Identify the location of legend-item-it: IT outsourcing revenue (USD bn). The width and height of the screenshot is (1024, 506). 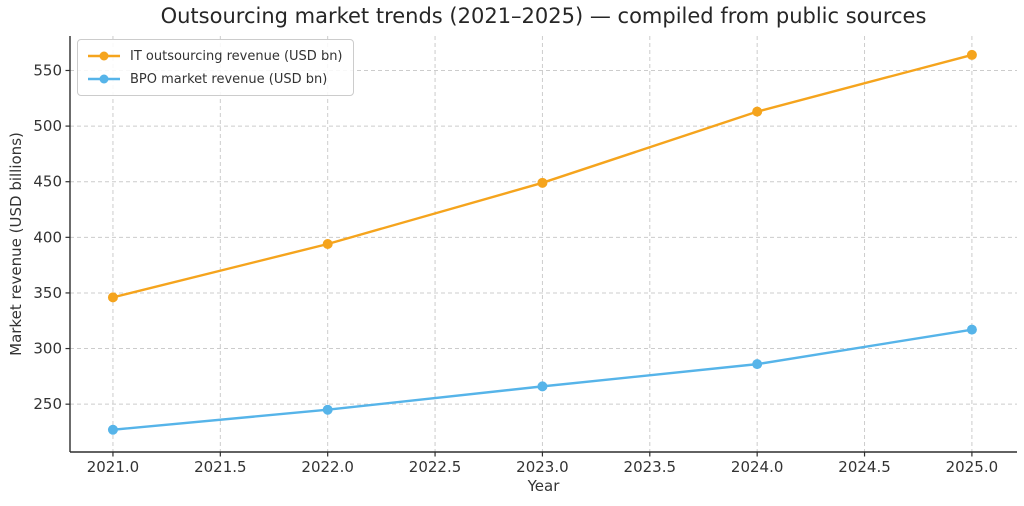
(215, 56).